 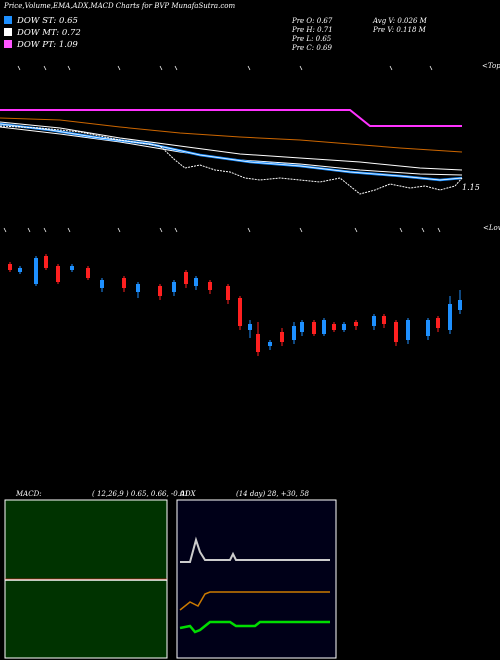 I want to click on legend-dow-mt: DOW MT: 0.72, so click(x=42, y=33).